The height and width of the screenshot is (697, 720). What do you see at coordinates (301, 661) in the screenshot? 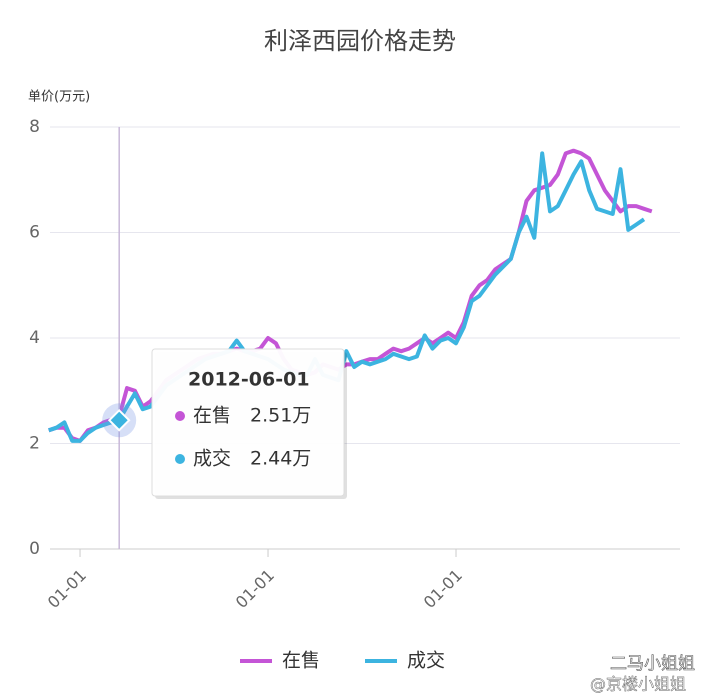
I see `legend-label: 在售` at bounding box center [301, 661].